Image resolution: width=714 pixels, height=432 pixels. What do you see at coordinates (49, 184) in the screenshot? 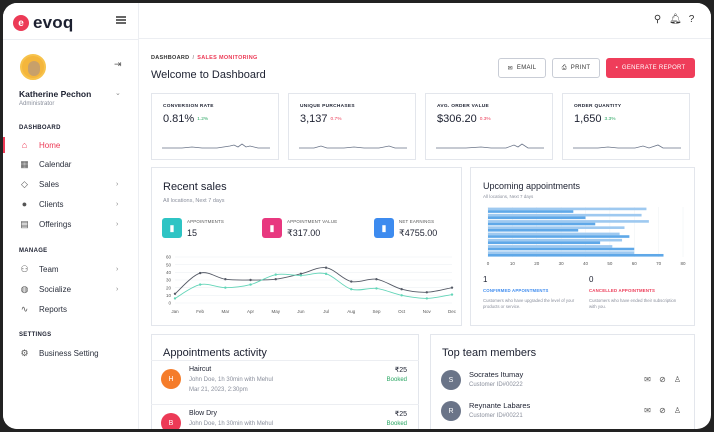
I see `sidebar-item-label: Sales` at bounding box center [49, 184].